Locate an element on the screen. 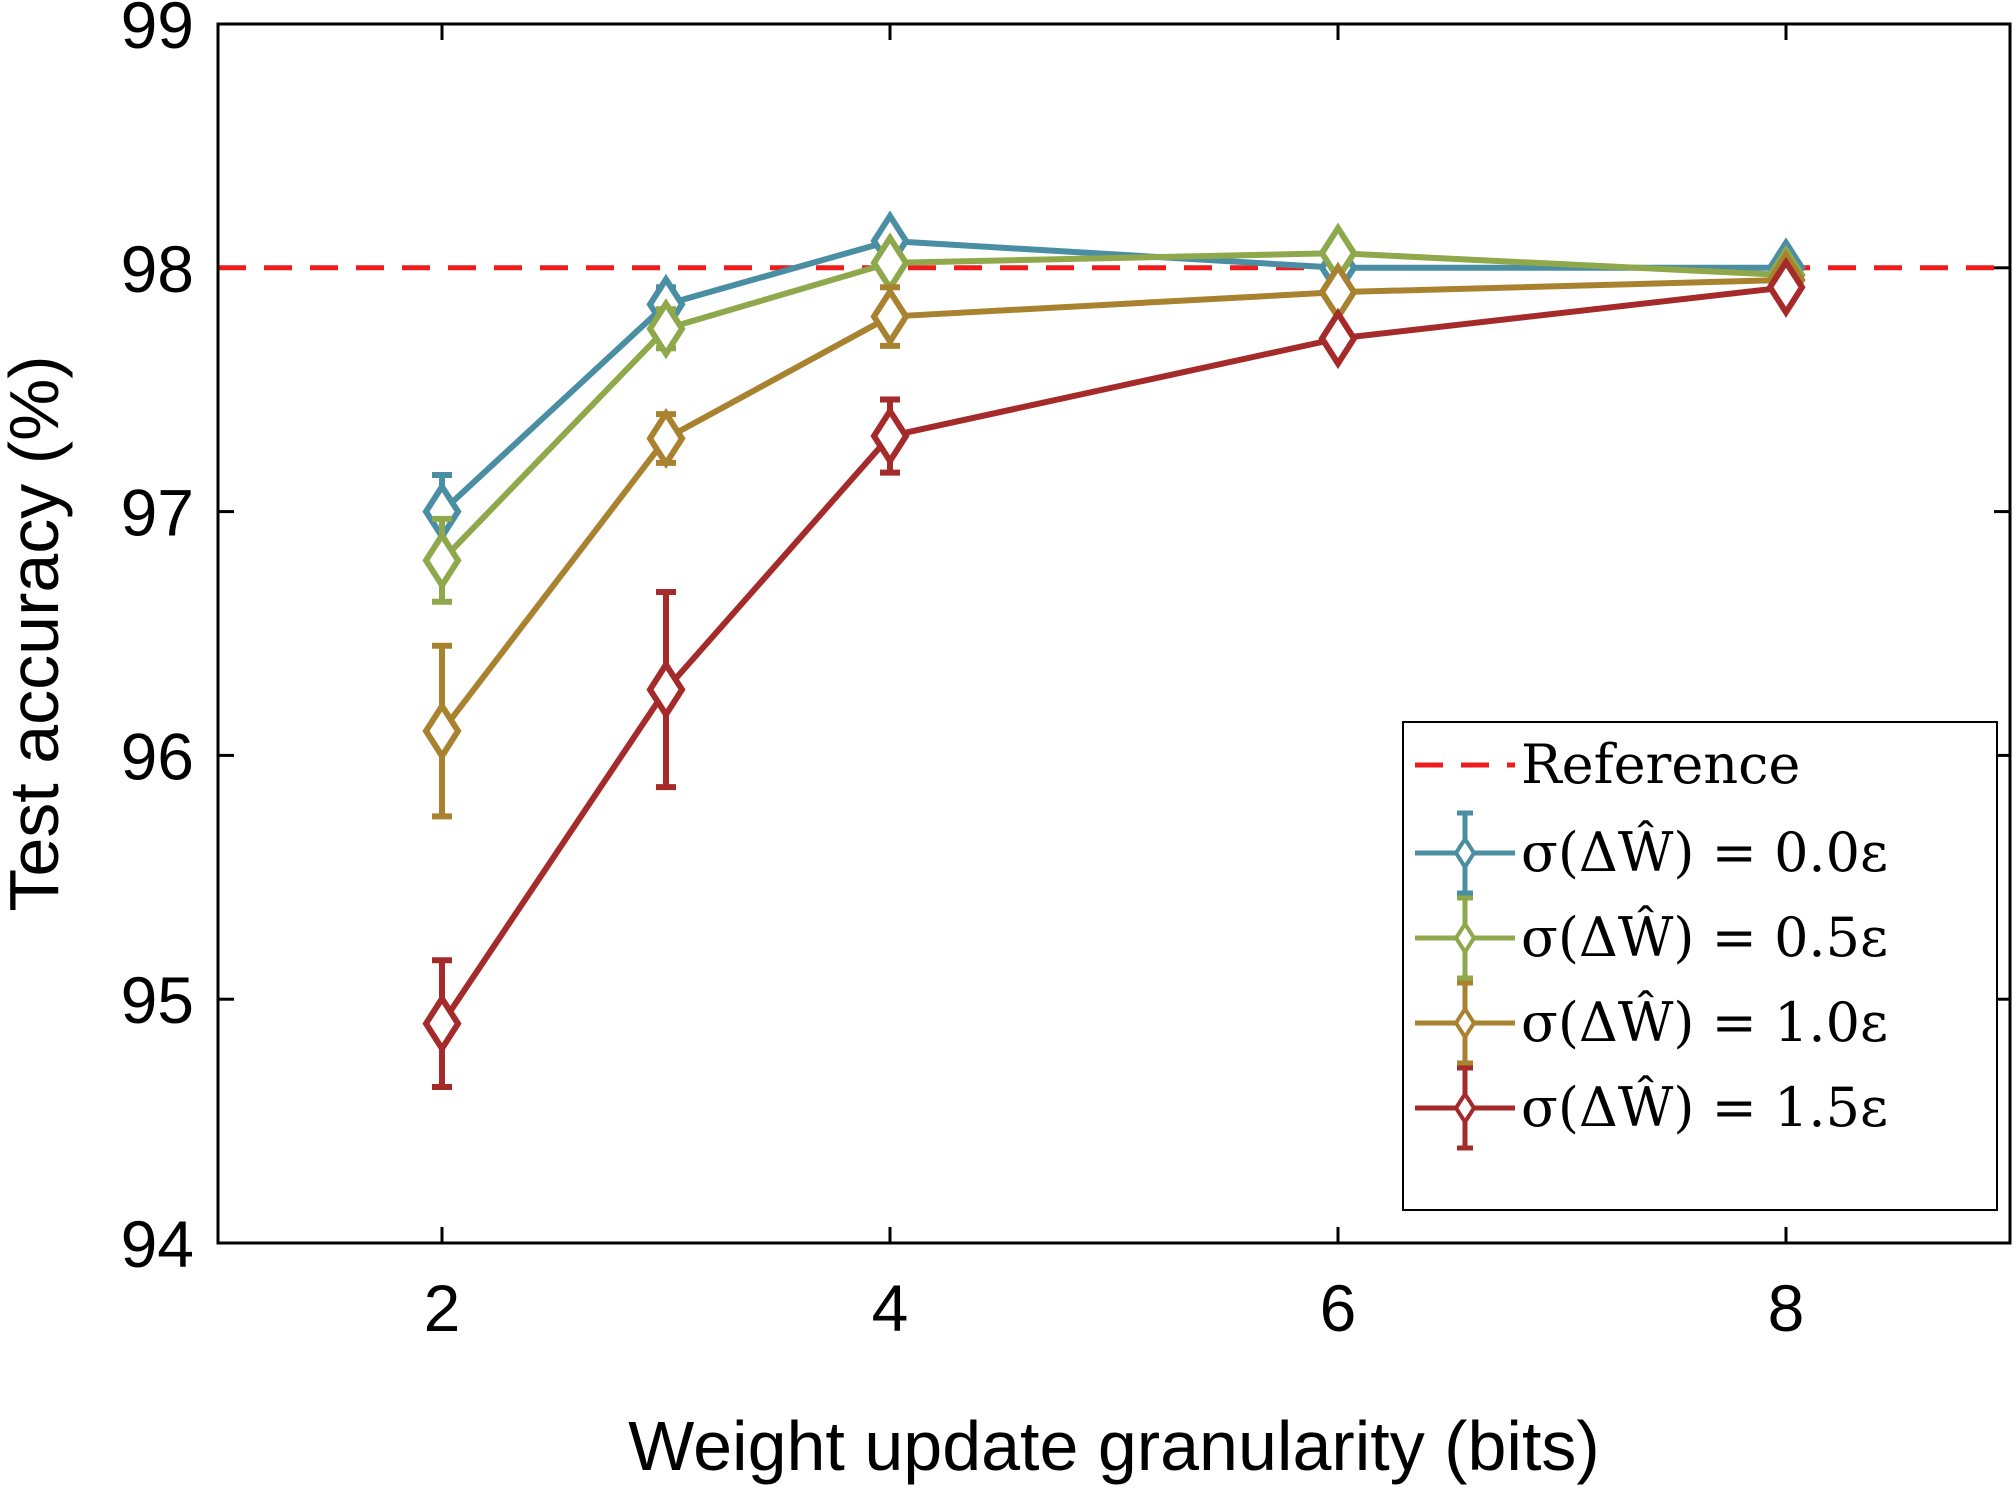 Image resolution: width=2016 pixels, height=1492 pixels. y-tick-label: 94 is located at coordinates (157, 1244).